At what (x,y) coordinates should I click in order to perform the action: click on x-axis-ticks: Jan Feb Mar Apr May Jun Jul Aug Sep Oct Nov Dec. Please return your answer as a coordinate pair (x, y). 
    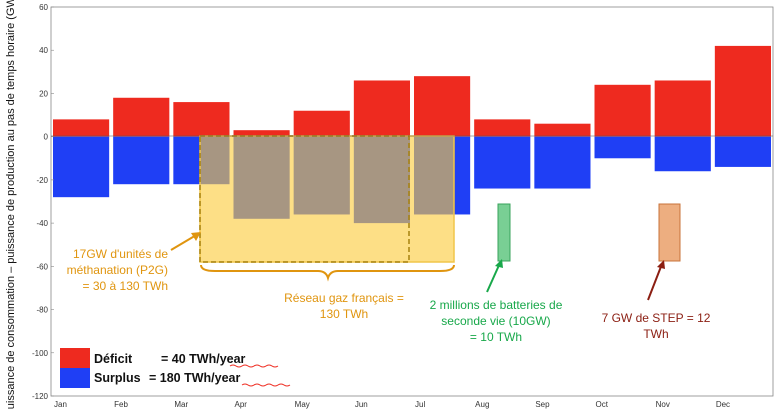
    Looking at the image, I should click on (392, 404).